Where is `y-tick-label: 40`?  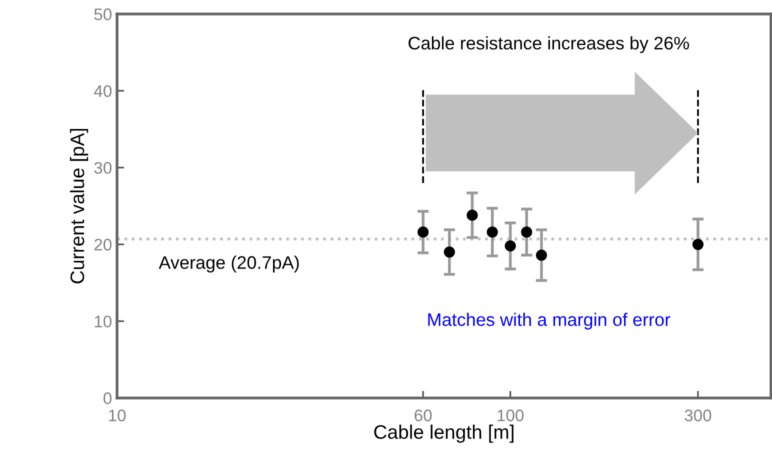
y-tick-label: 40 is located at coordinates (103, 91).